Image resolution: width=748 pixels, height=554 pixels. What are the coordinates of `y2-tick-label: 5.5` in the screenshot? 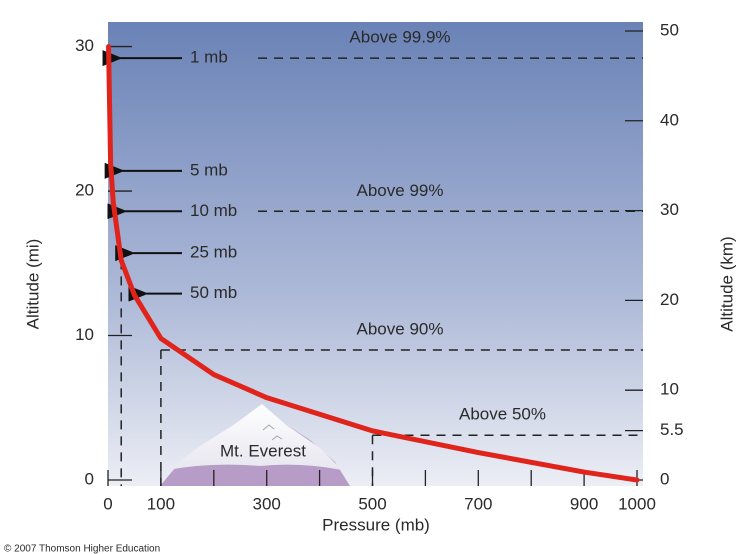 It's located at (672, 429).